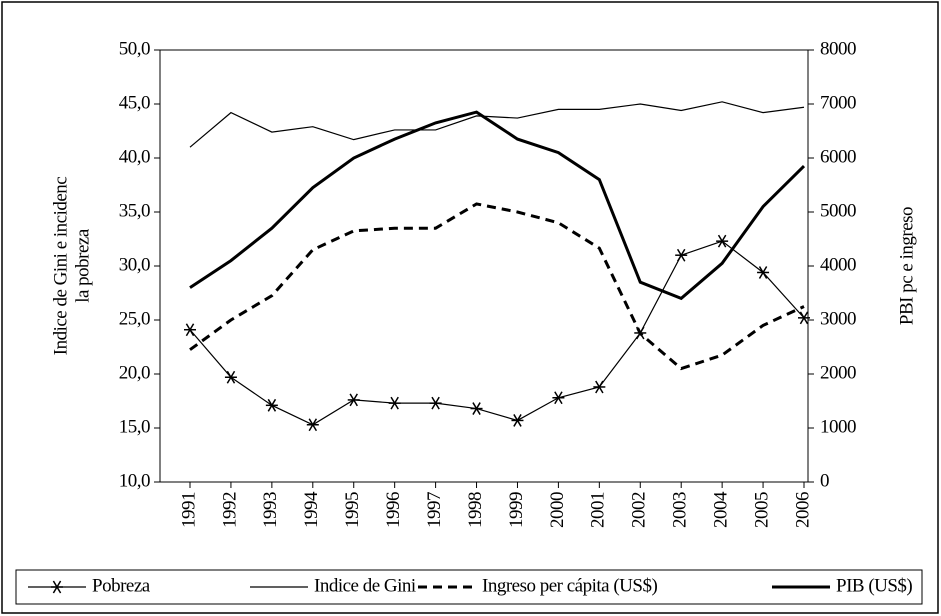  Describe the element at coordinates (188, 510) in the screenshot. I see `x-tick-label: 1991` at that location.